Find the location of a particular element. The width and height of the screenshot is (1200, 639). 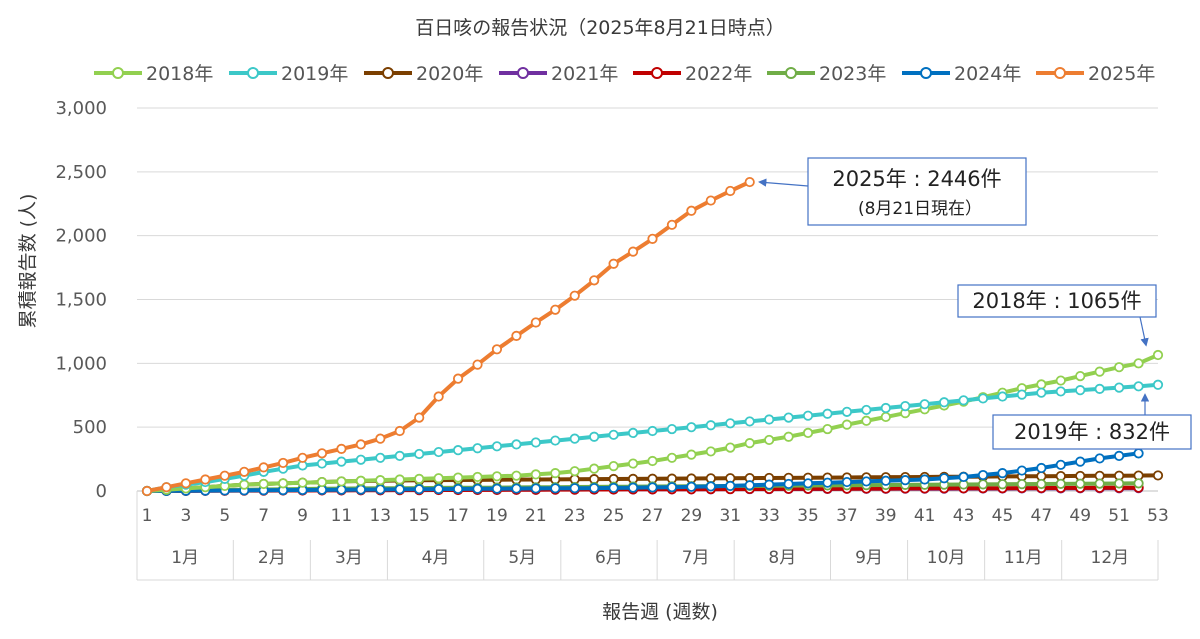

legend-label: 2023年 is located at coordinates (852, 74).